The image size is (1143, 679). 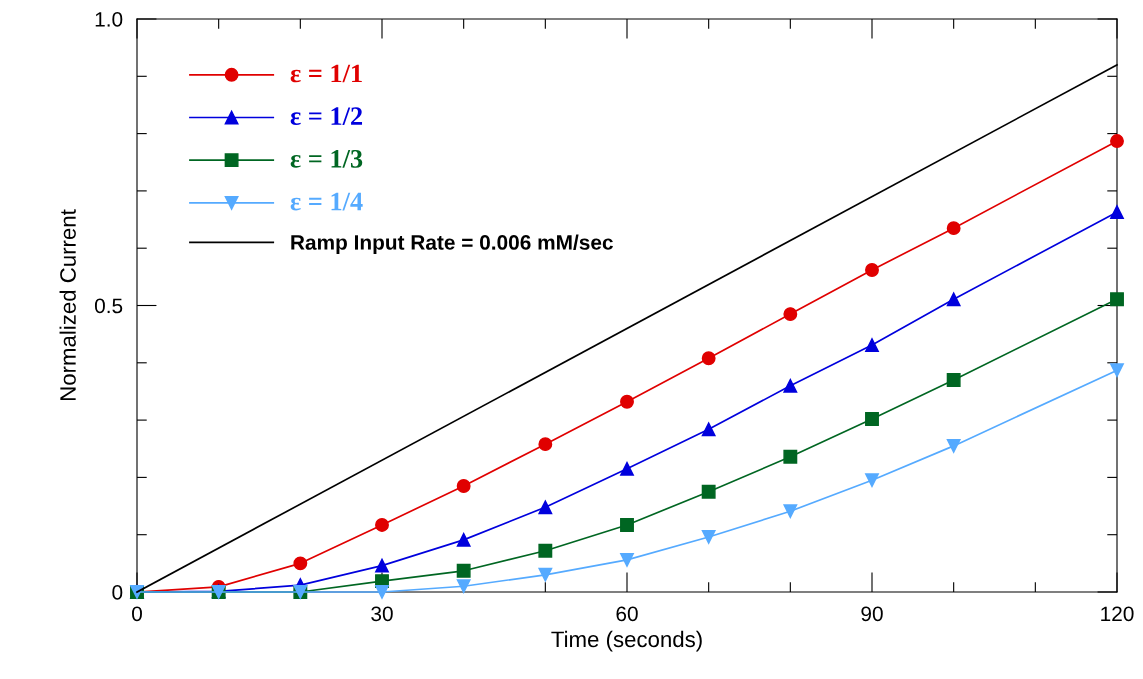 I want to click on x-tick-label: 30, so click(x=382, y=614).